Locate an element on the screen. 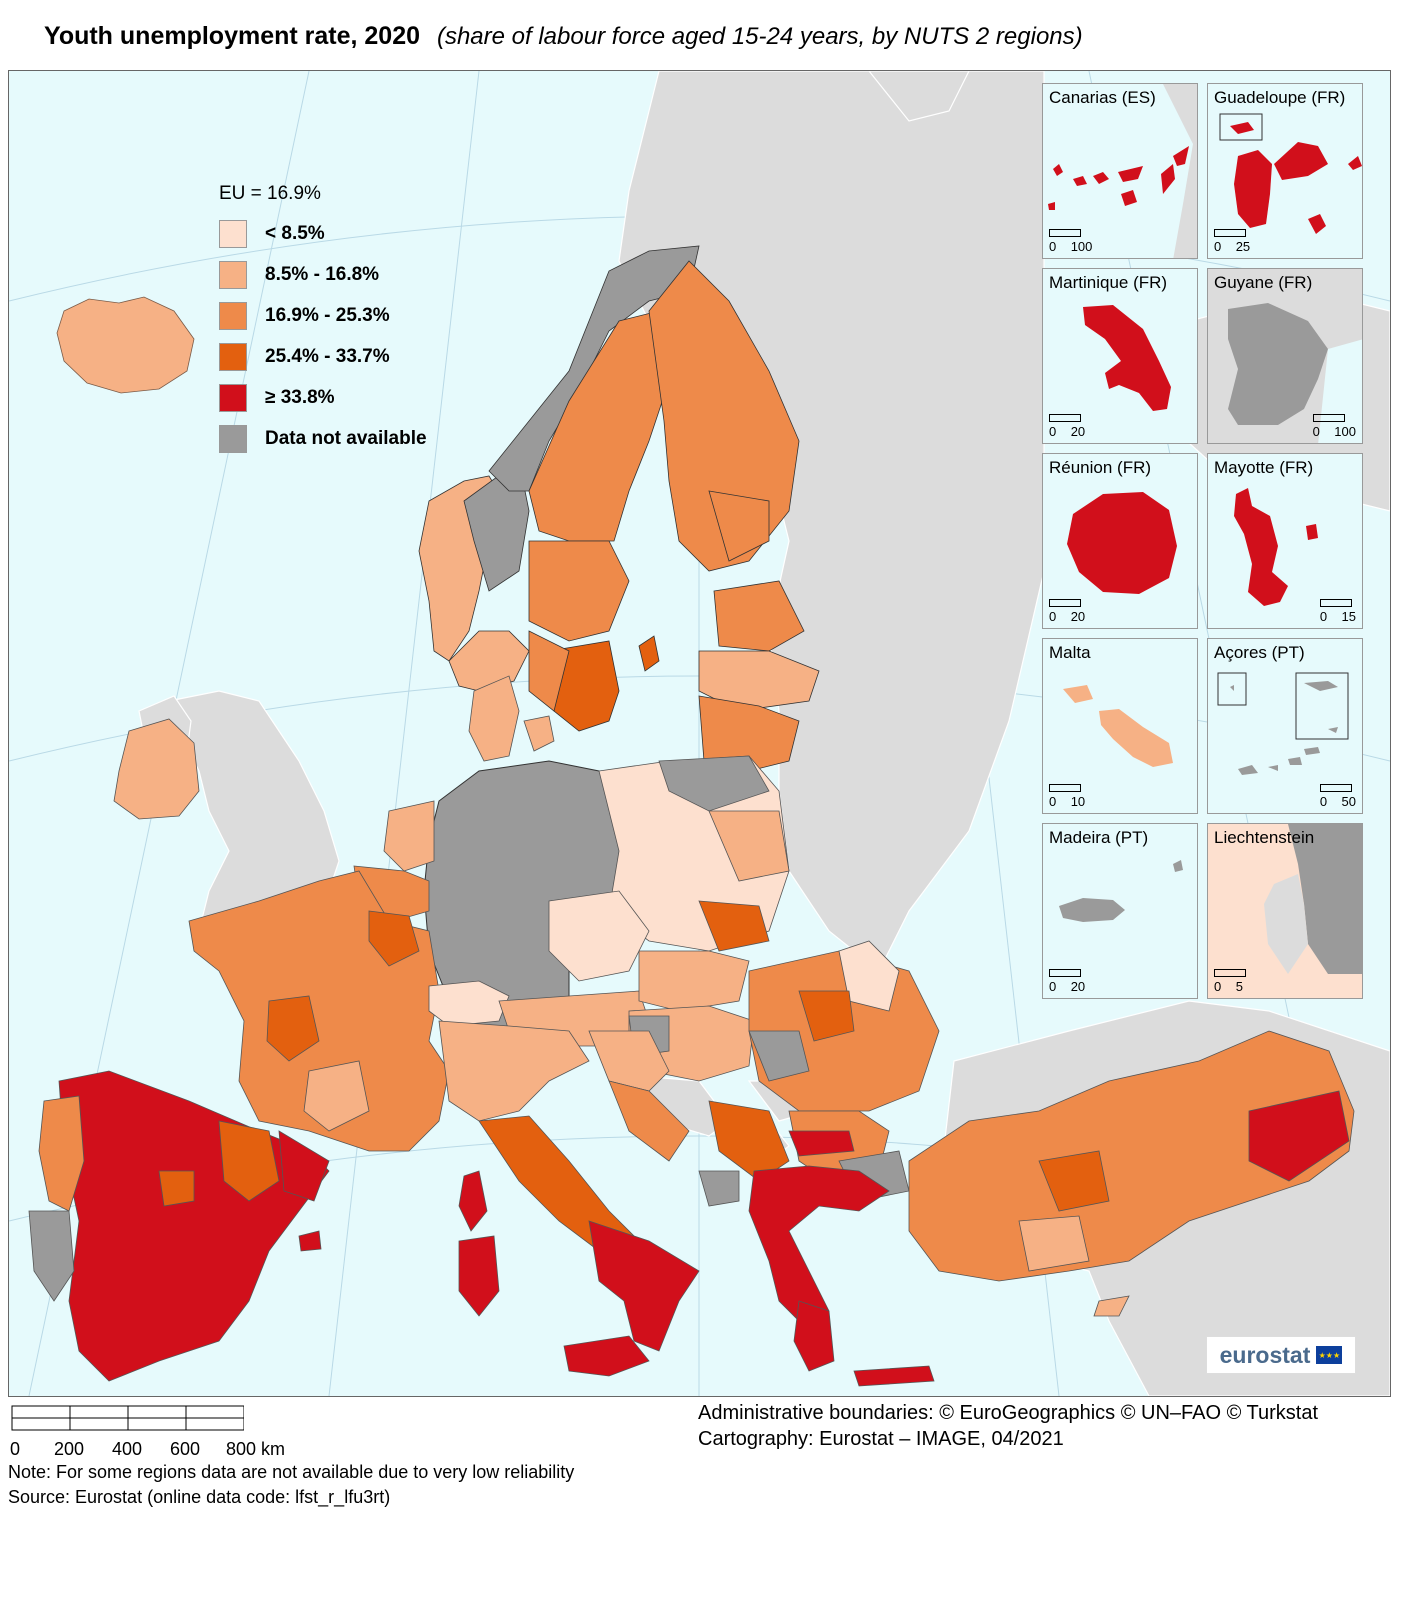  poland-regions is located at coordinates (694, 853).